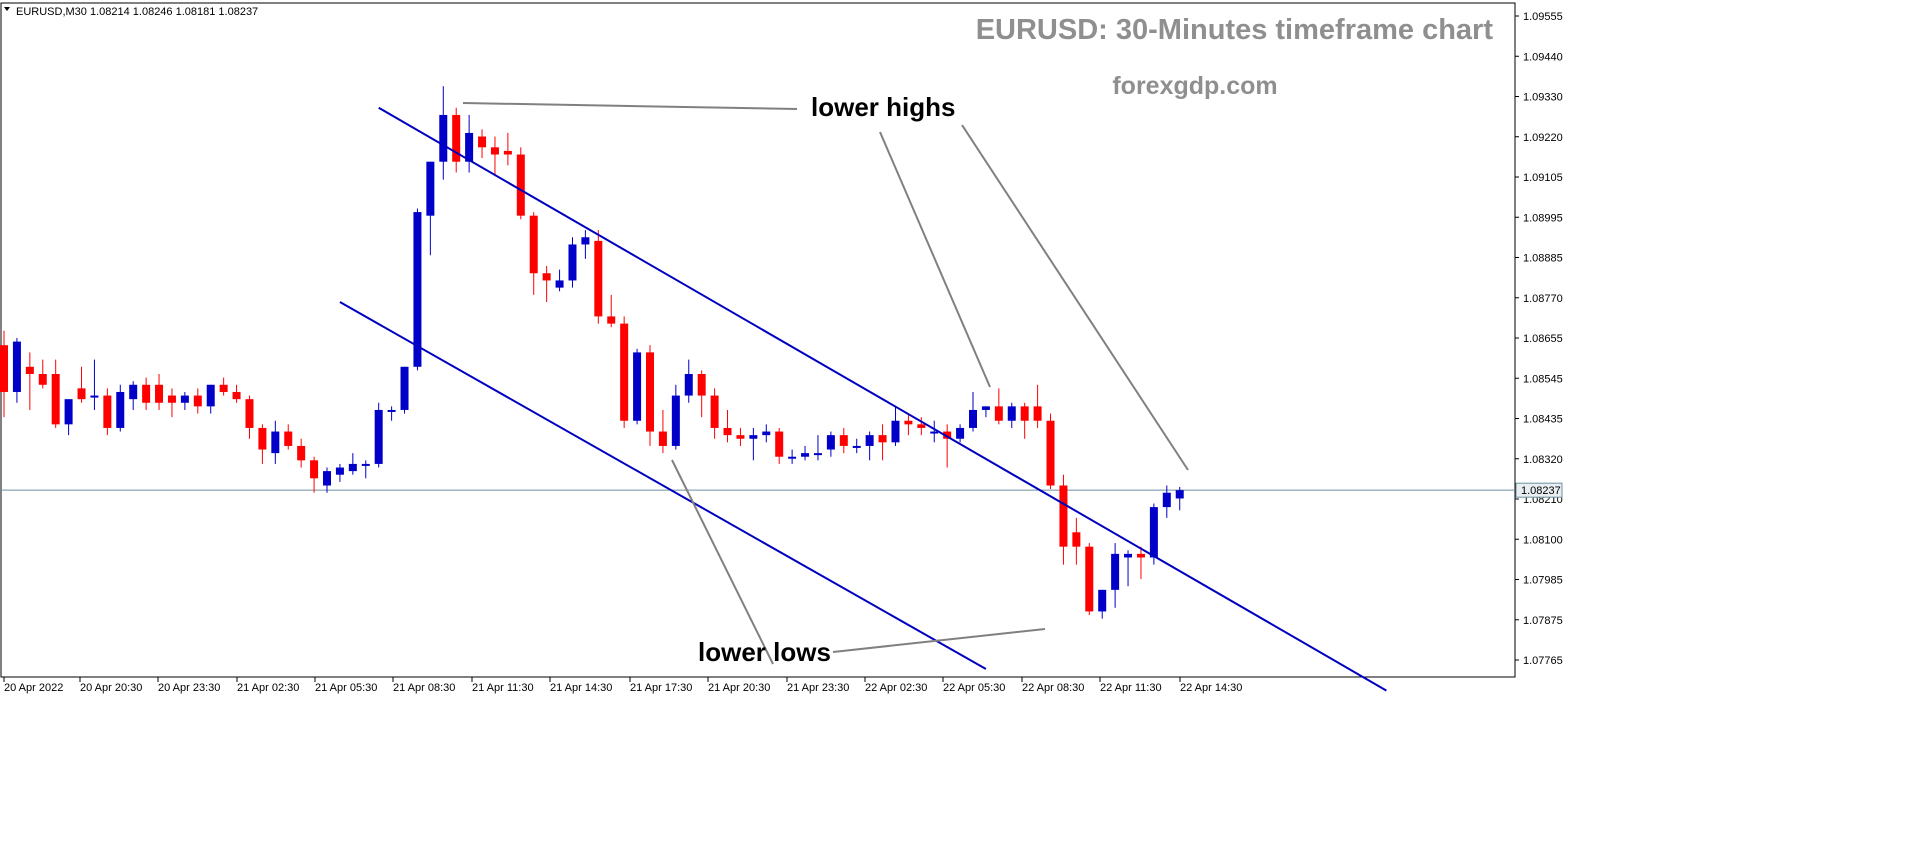 This screenshot has height=855, width=1916. What do you see at coordinates (424, 688) in the screenshot?
I see `x-tick-label: 21 Apr 08:30` at bounding box center [424, 688].